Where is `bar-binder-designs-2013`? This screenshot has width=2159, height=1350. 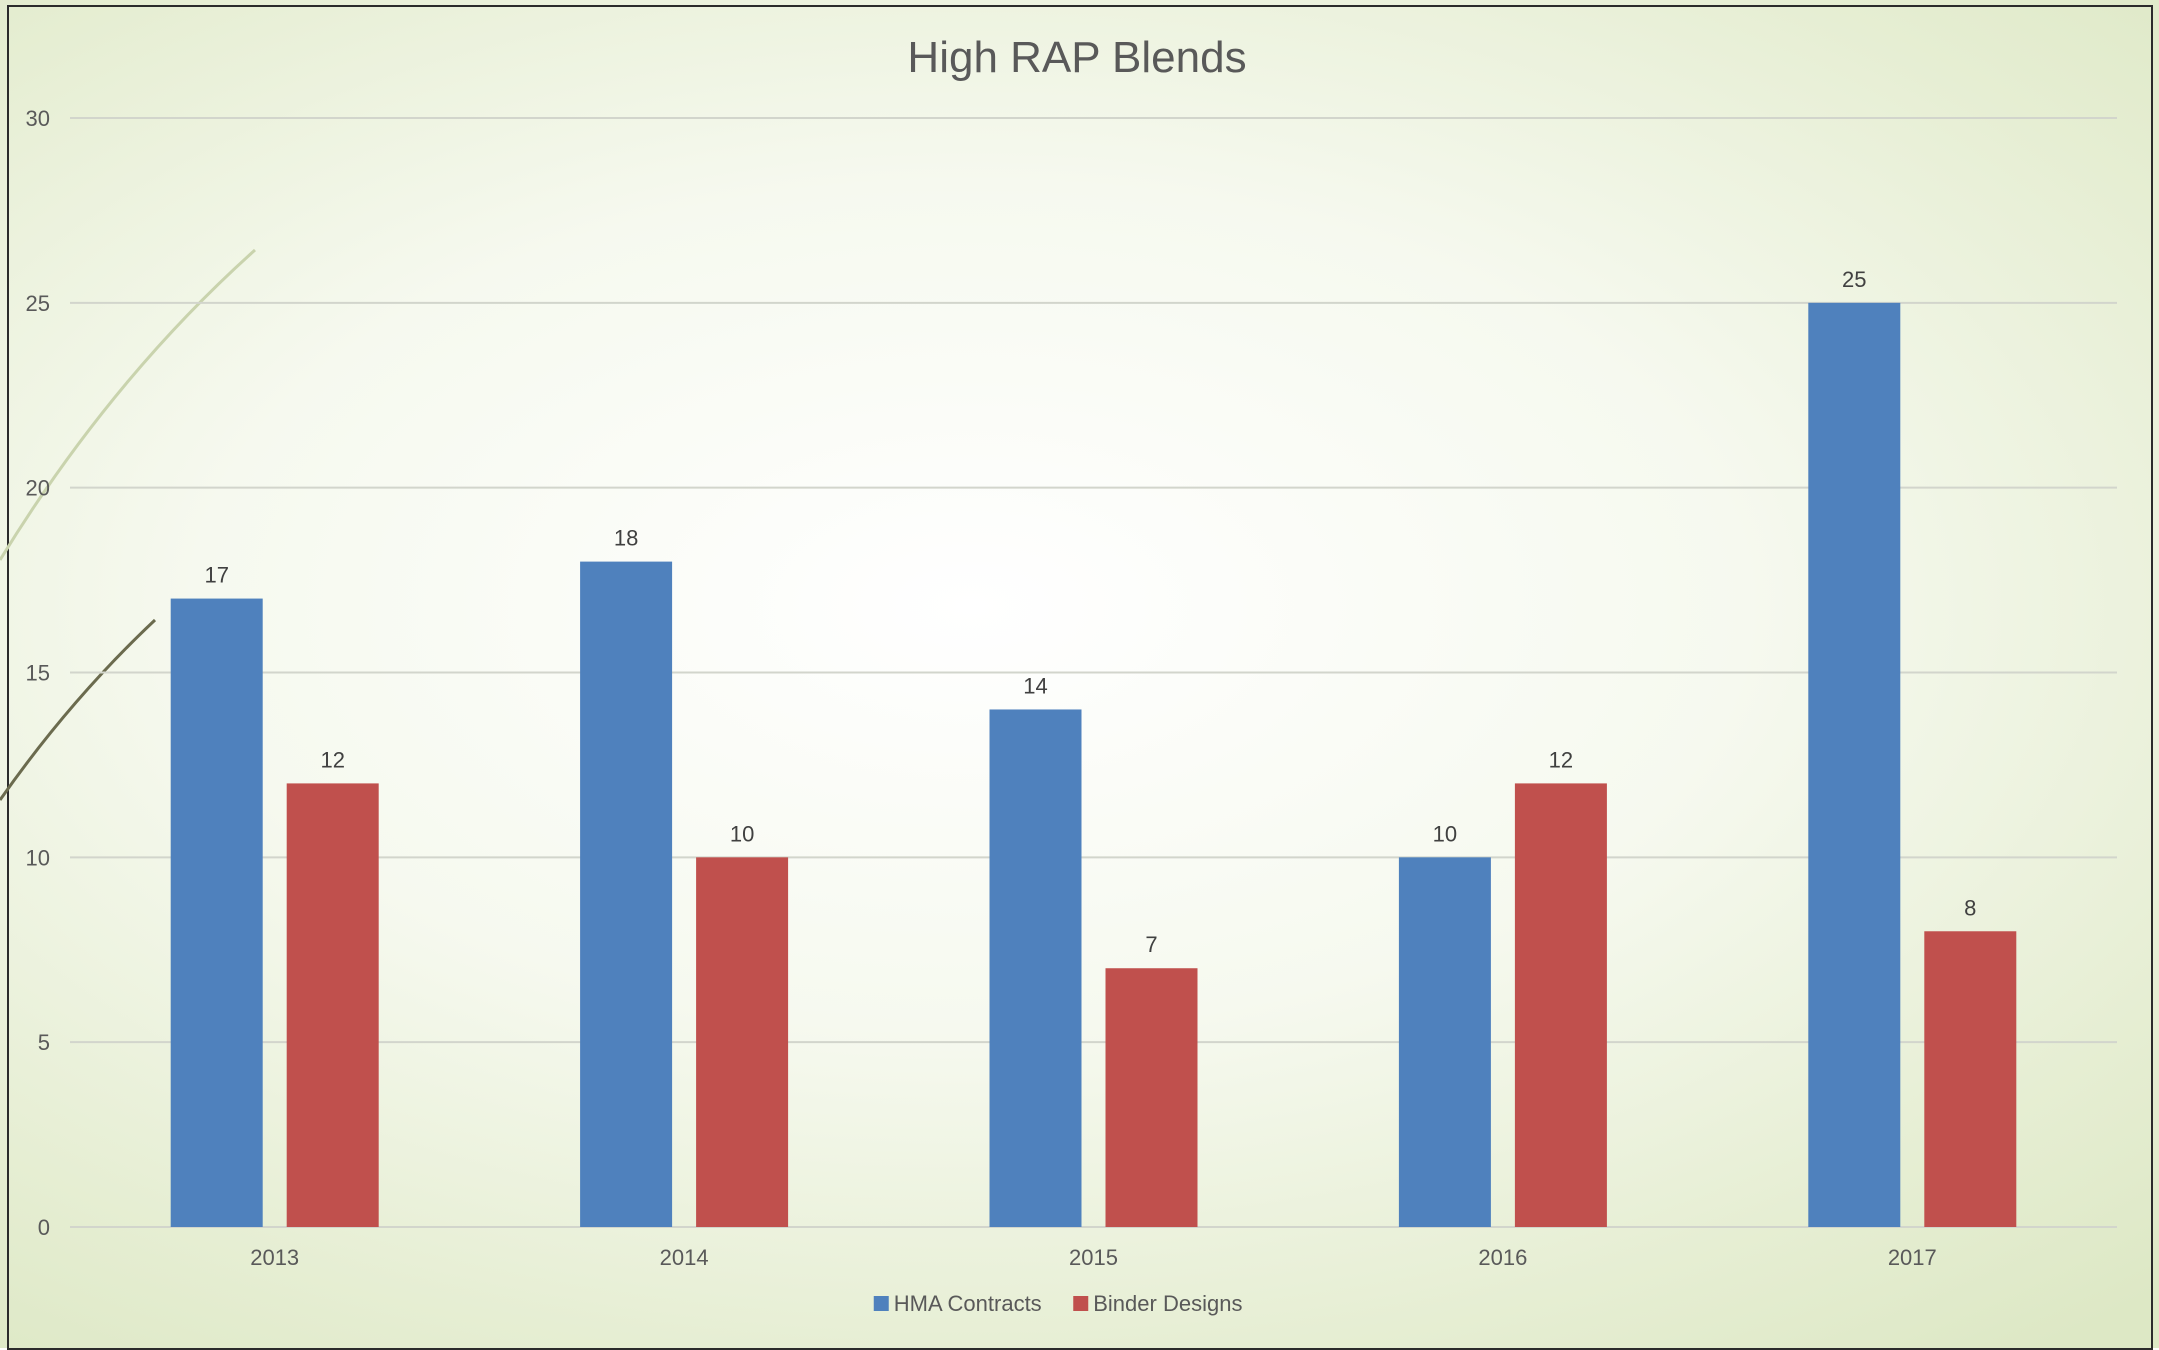
bar-binder-designs-2013 is located at coordinates (332, 1005).